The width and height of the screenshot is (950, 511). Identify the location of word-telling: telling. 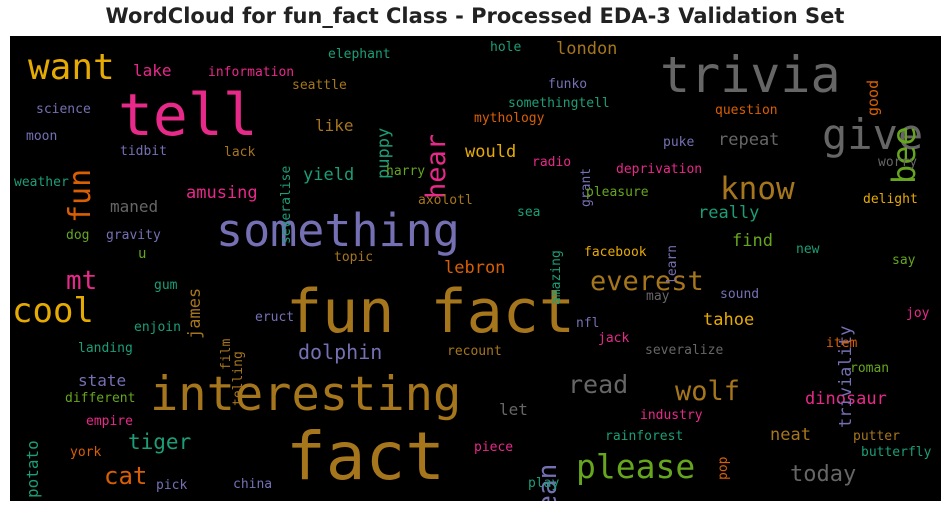
(238, 378).